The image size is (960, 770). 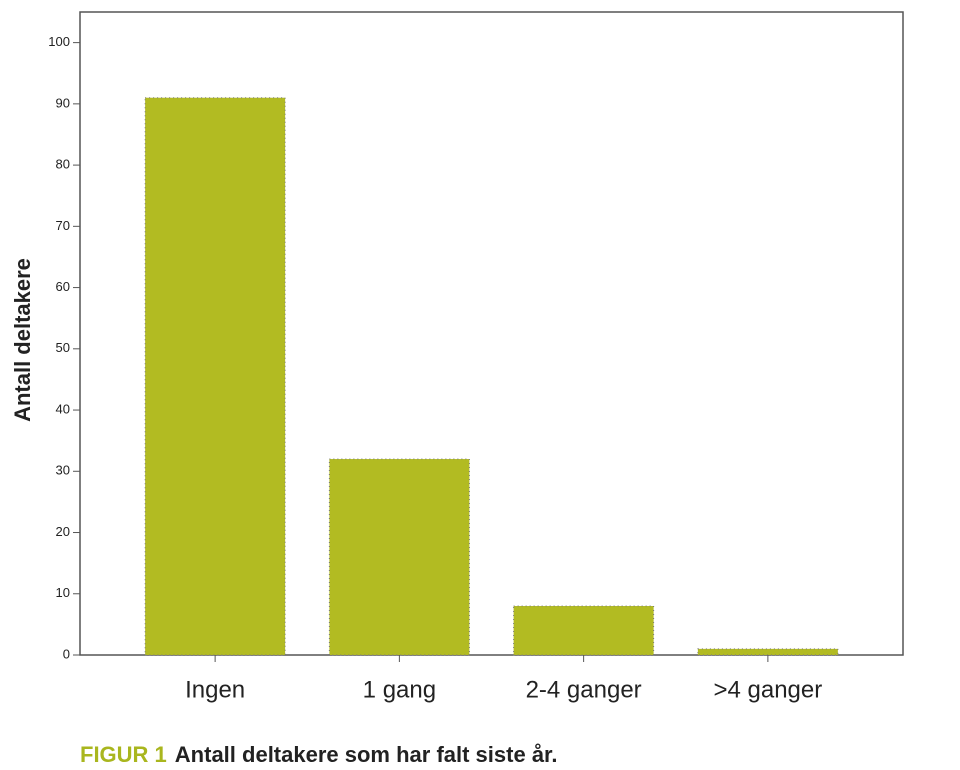 What do you see at coordinates (63, 592) in the screenshot?
I see `y-tick-label: 10` at bounding box center [63, 592].